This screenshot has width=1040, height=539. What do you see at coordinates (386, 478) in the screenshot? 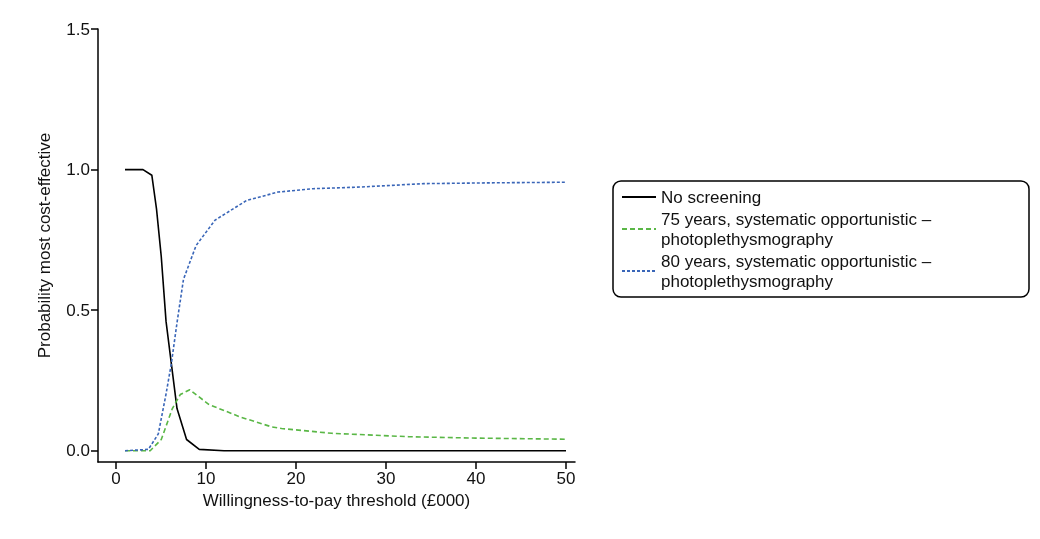
I see `x-tick-label: 30` at bounding box center [386, 478].